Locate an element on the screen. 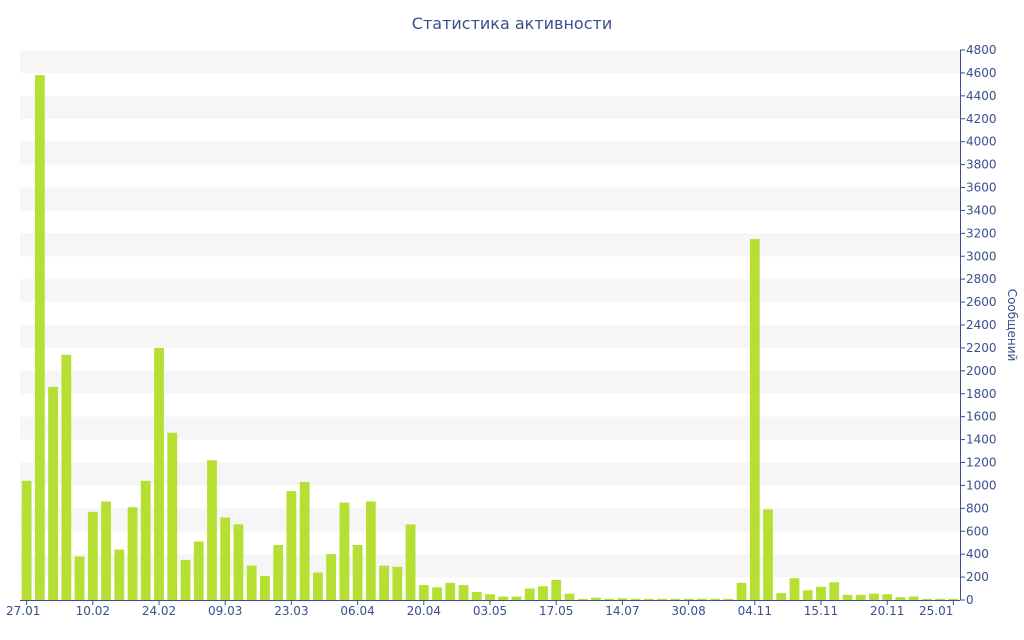  x-tick-label: 25.01 is located at coordinates (936, 611).